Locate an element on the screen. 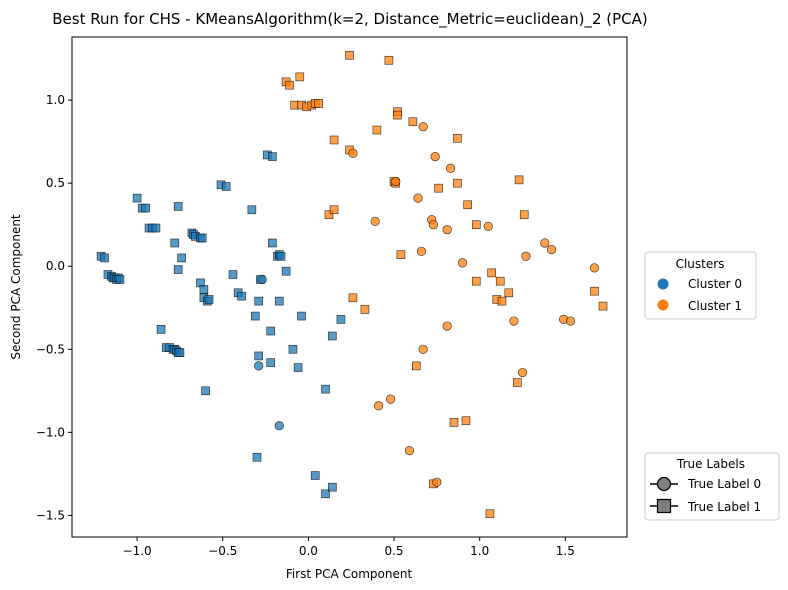 Image resolution: width=788 pixels, height=590 pixels. true-label-legend-title: True Labels is located at coordinates (710, 464).